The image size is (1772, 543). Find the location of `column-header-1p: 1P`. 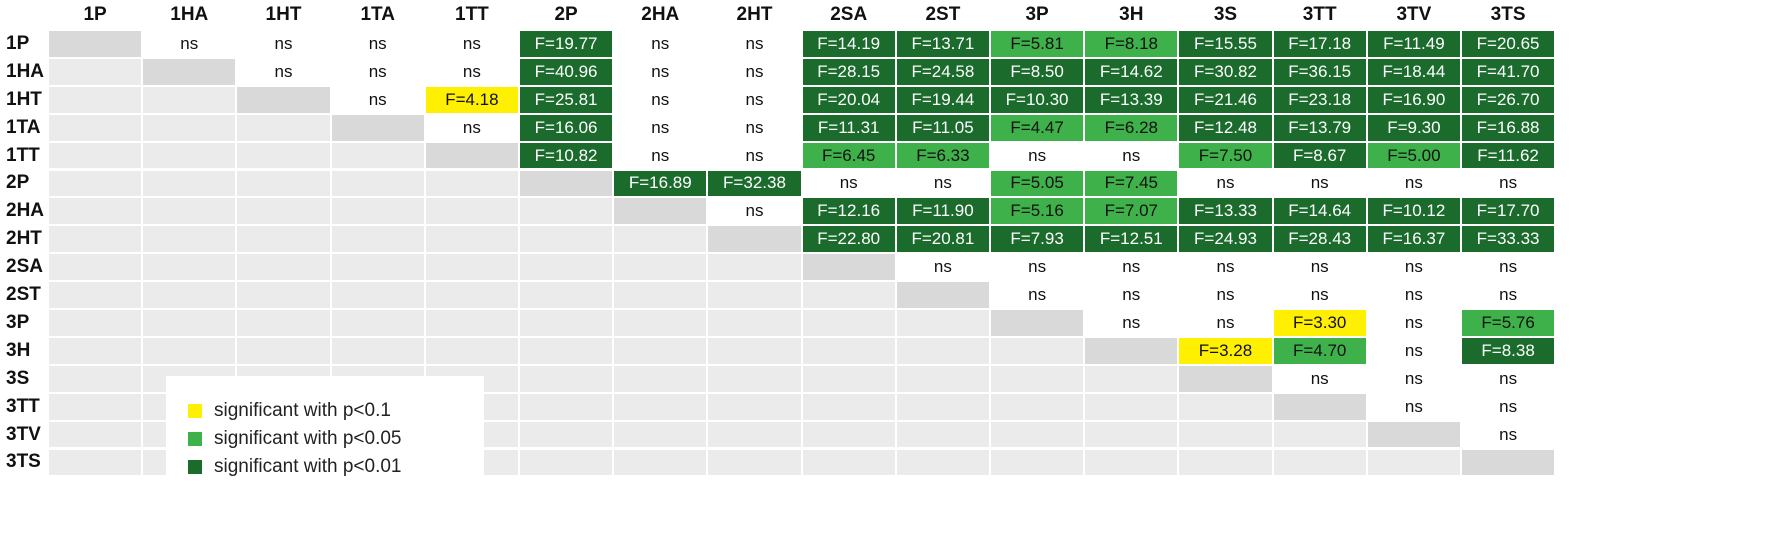

column-header-1p: 1P is located at coordinates (95, 14).